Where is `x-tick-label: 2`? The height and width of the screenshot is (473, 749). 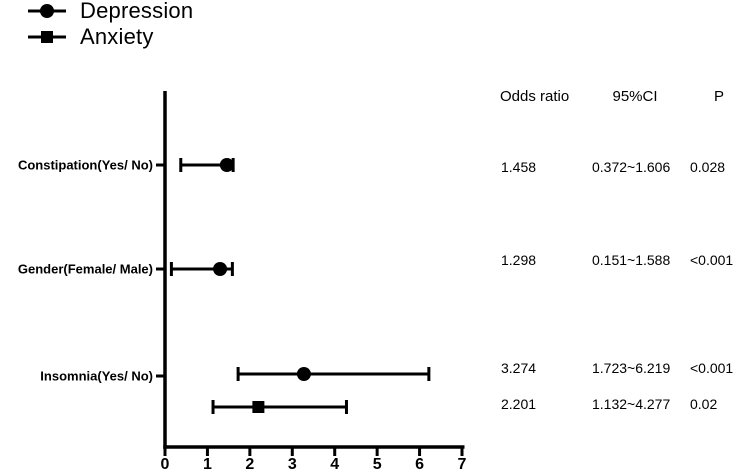 x-tick-label: 2 is located at coordinates (249, 464).